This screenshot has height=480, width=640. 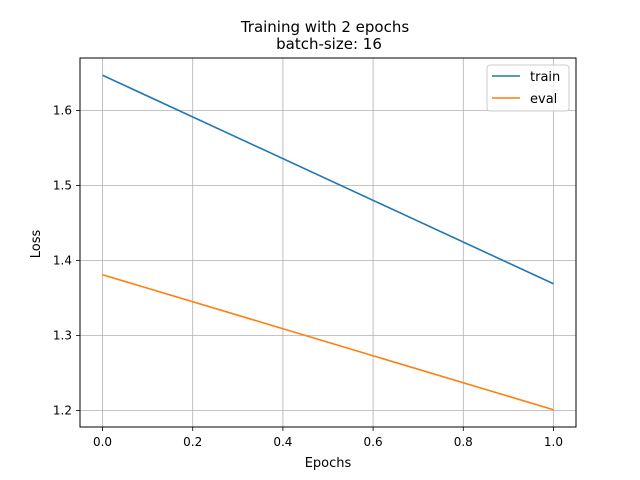 I want to click on y-tick-label: 1.4, so click(x=62, y=261).